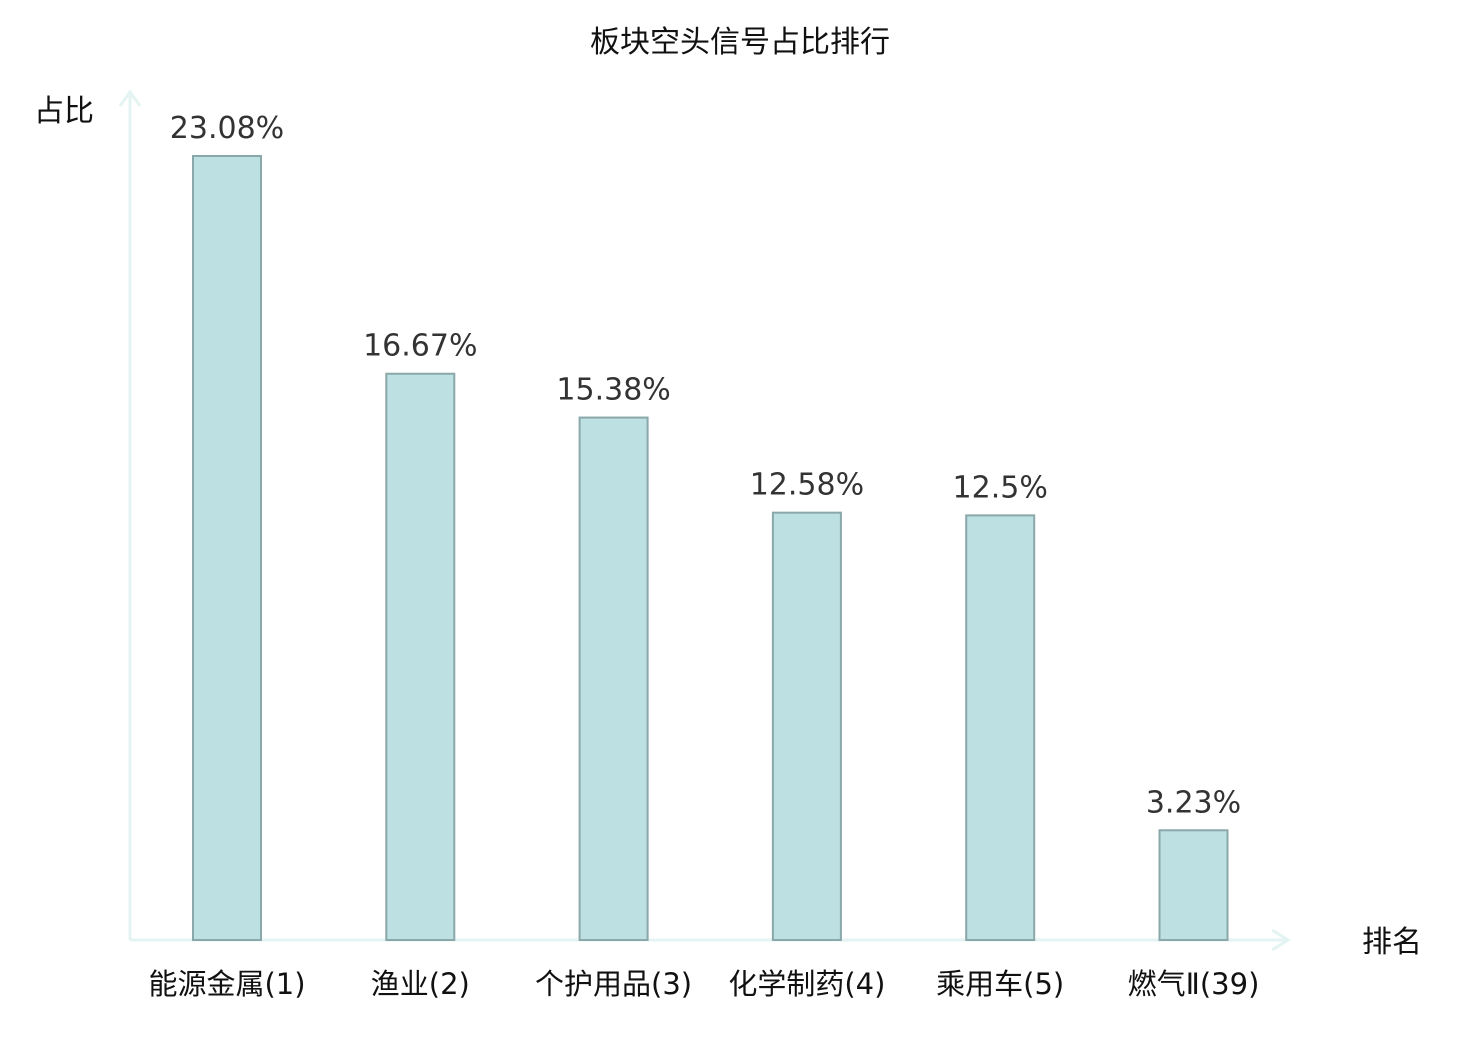 The height and width of the screenshot is (1040, 1480). What do you see at coordinates (1000, 487) in the screenshot?
I see `value-label-5: 12.5%` at bounding box center [1000, 487].